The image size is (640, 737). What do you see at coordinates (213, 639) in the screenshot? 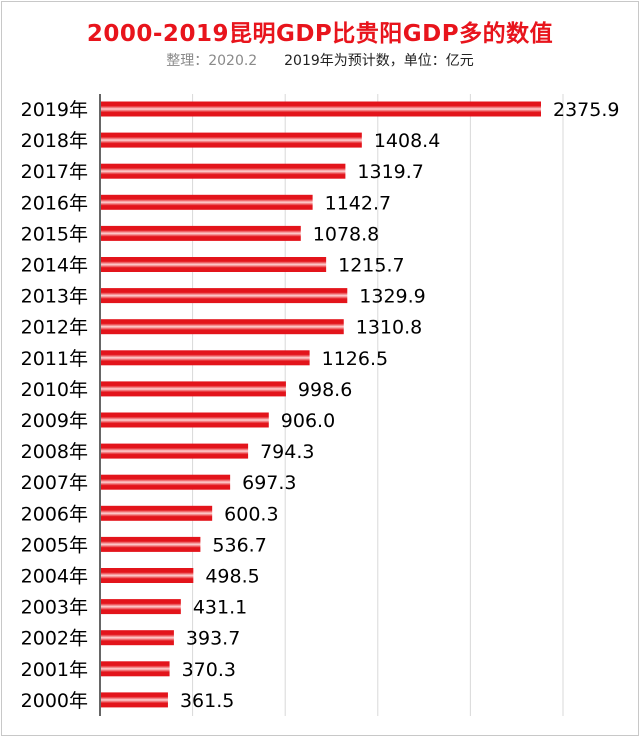
I see `value-label: 393.7` at bounding box center [213, 639].